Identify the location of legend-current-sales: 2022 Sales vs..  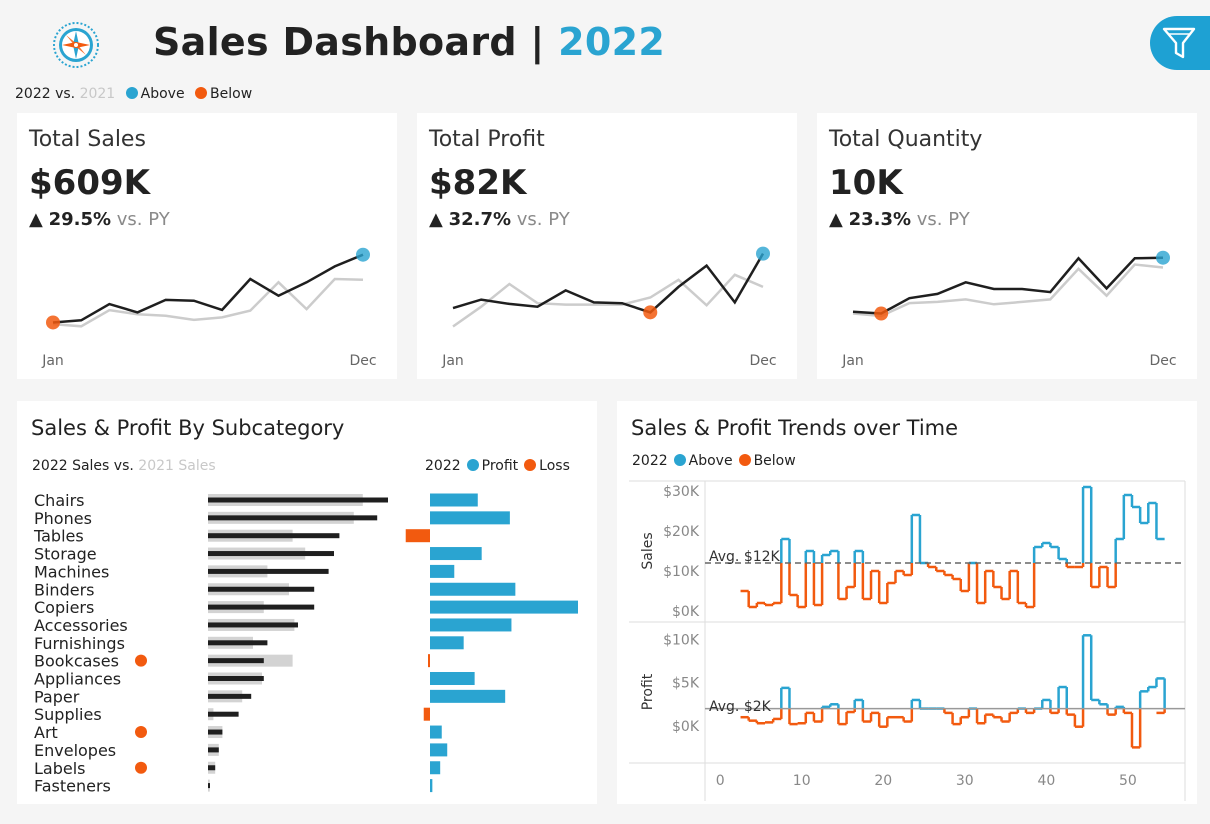
(83, 466).